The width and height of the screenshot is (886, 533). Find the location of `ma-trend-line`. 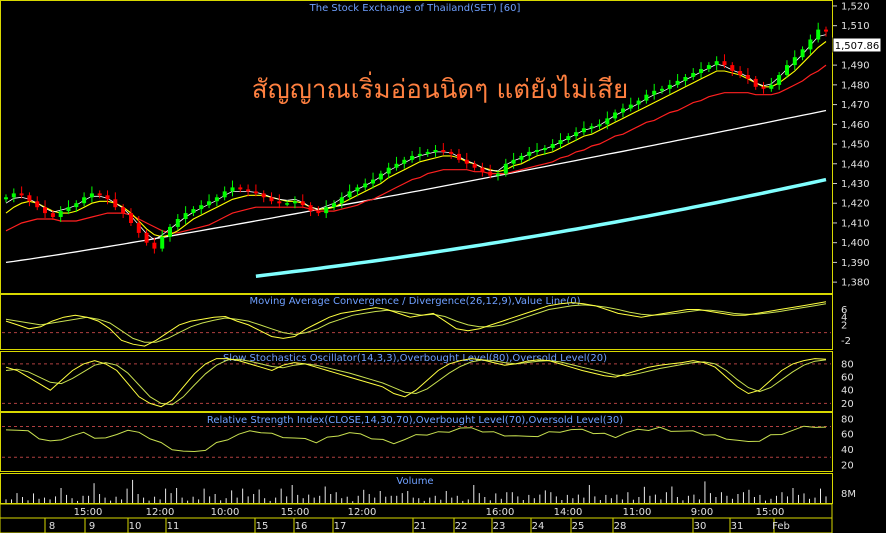

ma-trend-line is located at coordinates (541, 227).